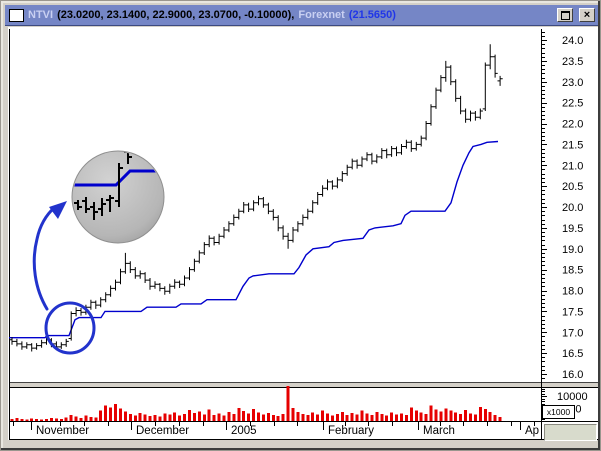 This screenshot has width=601, height=451. I want to click on svg-text: 18.5, so click(572, 271).